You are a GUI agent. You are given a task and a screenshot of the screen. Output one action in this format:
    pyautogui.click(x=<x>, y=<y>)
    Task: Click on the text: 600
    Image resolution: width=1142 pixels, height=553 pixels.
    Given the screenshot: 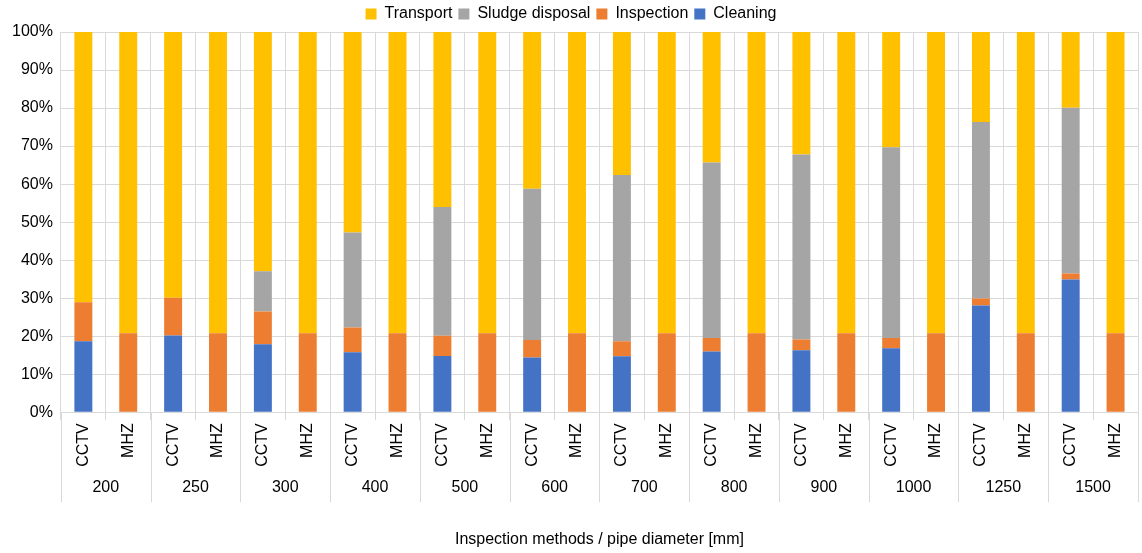 What is the action you would take?
    pyautogui.click(x=555, y=486)
    